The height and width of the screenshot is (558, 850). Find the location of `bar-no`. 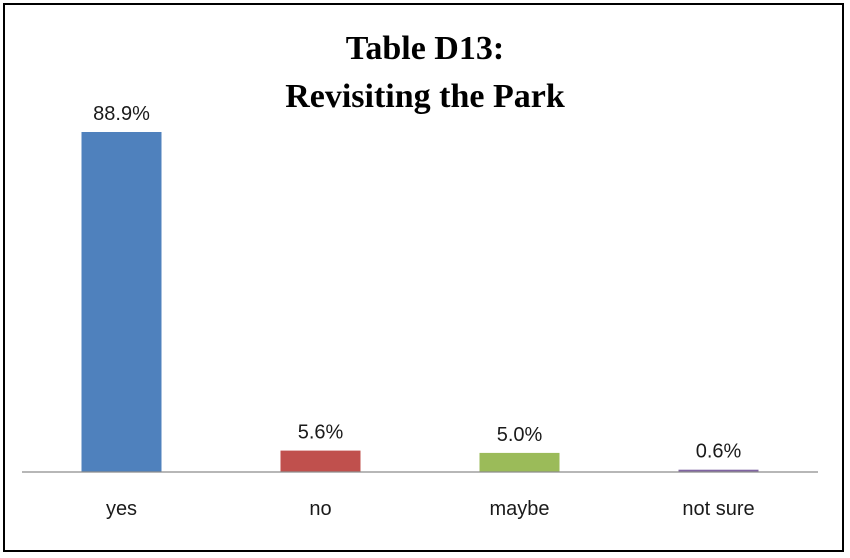

bar-no is located at coordinates (320, 461).